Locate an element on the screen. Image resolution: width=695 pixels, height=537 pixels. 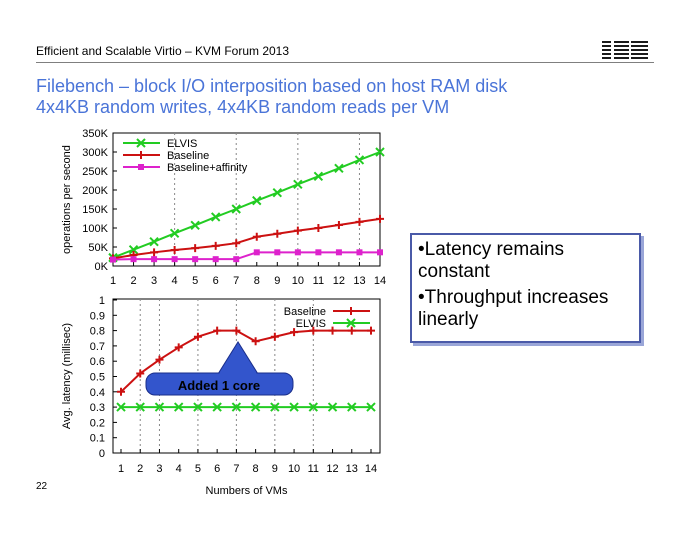
y-tick-label: 200K is located at coordinates (95, 191).